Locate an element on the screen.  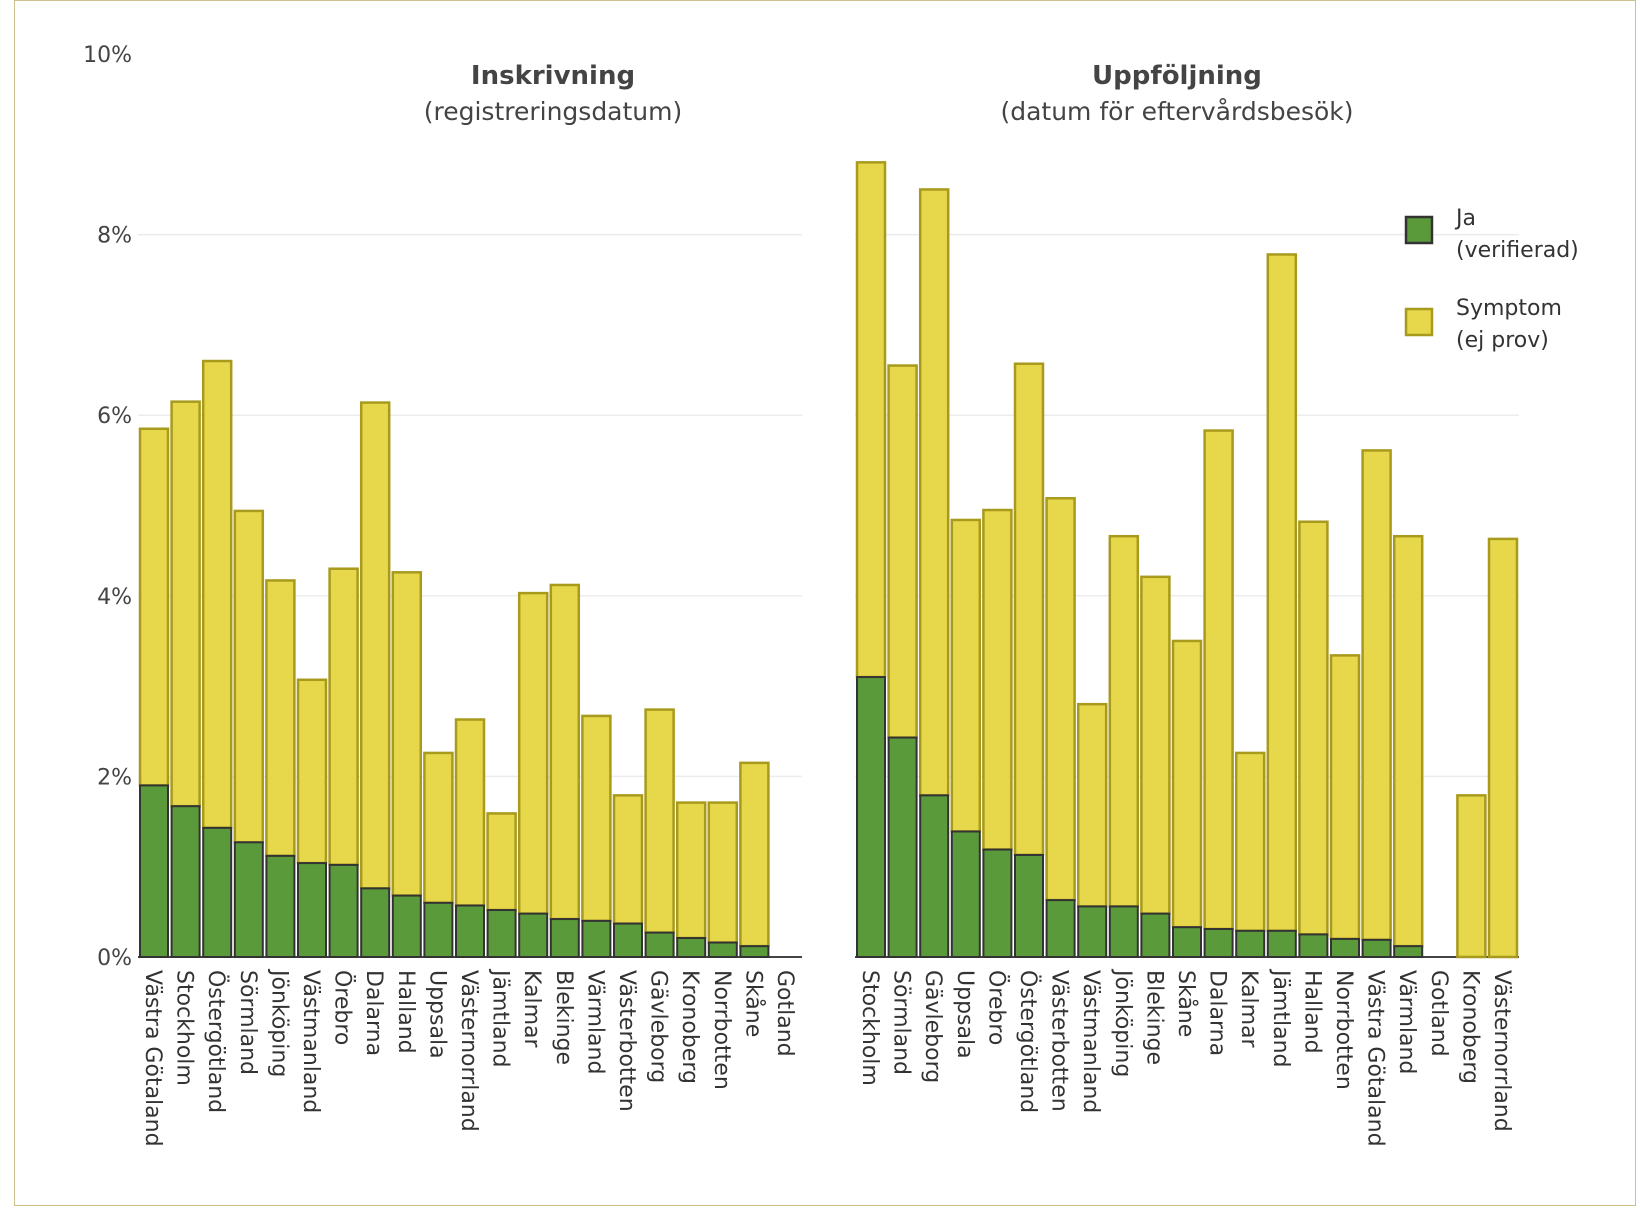
panel-title: Uppföljning is located at coordinates (1177, 76).